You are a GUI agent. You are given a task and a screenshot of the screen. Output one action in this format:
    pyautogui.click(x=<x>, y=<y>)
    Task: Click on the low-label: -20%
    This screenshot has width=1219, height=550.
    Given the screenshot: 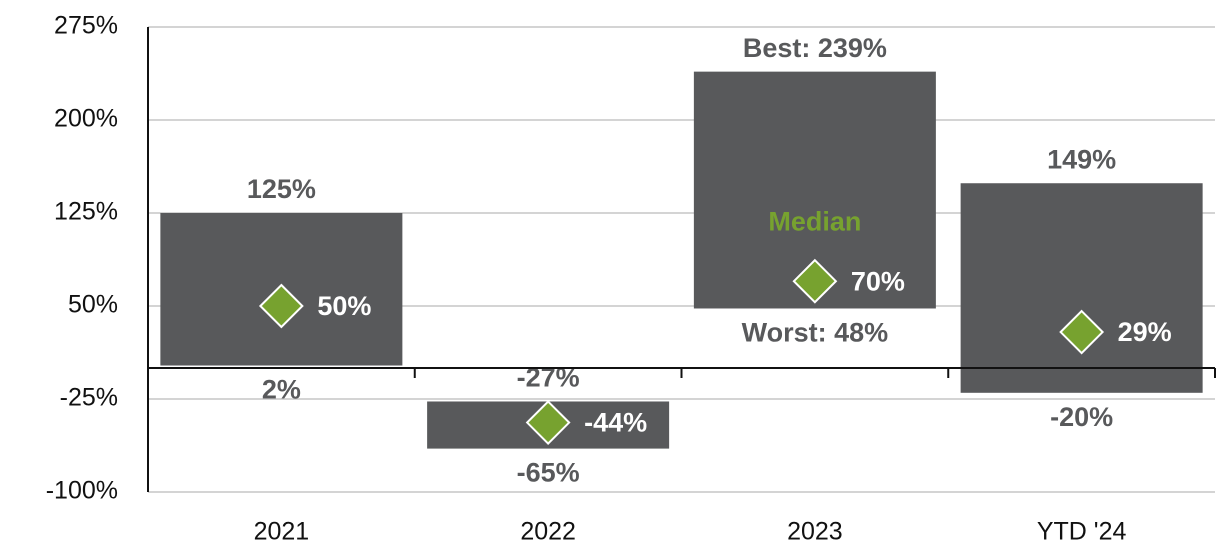 What is the action you would take?
    pyautogui.click(x=1081, y=417)
    